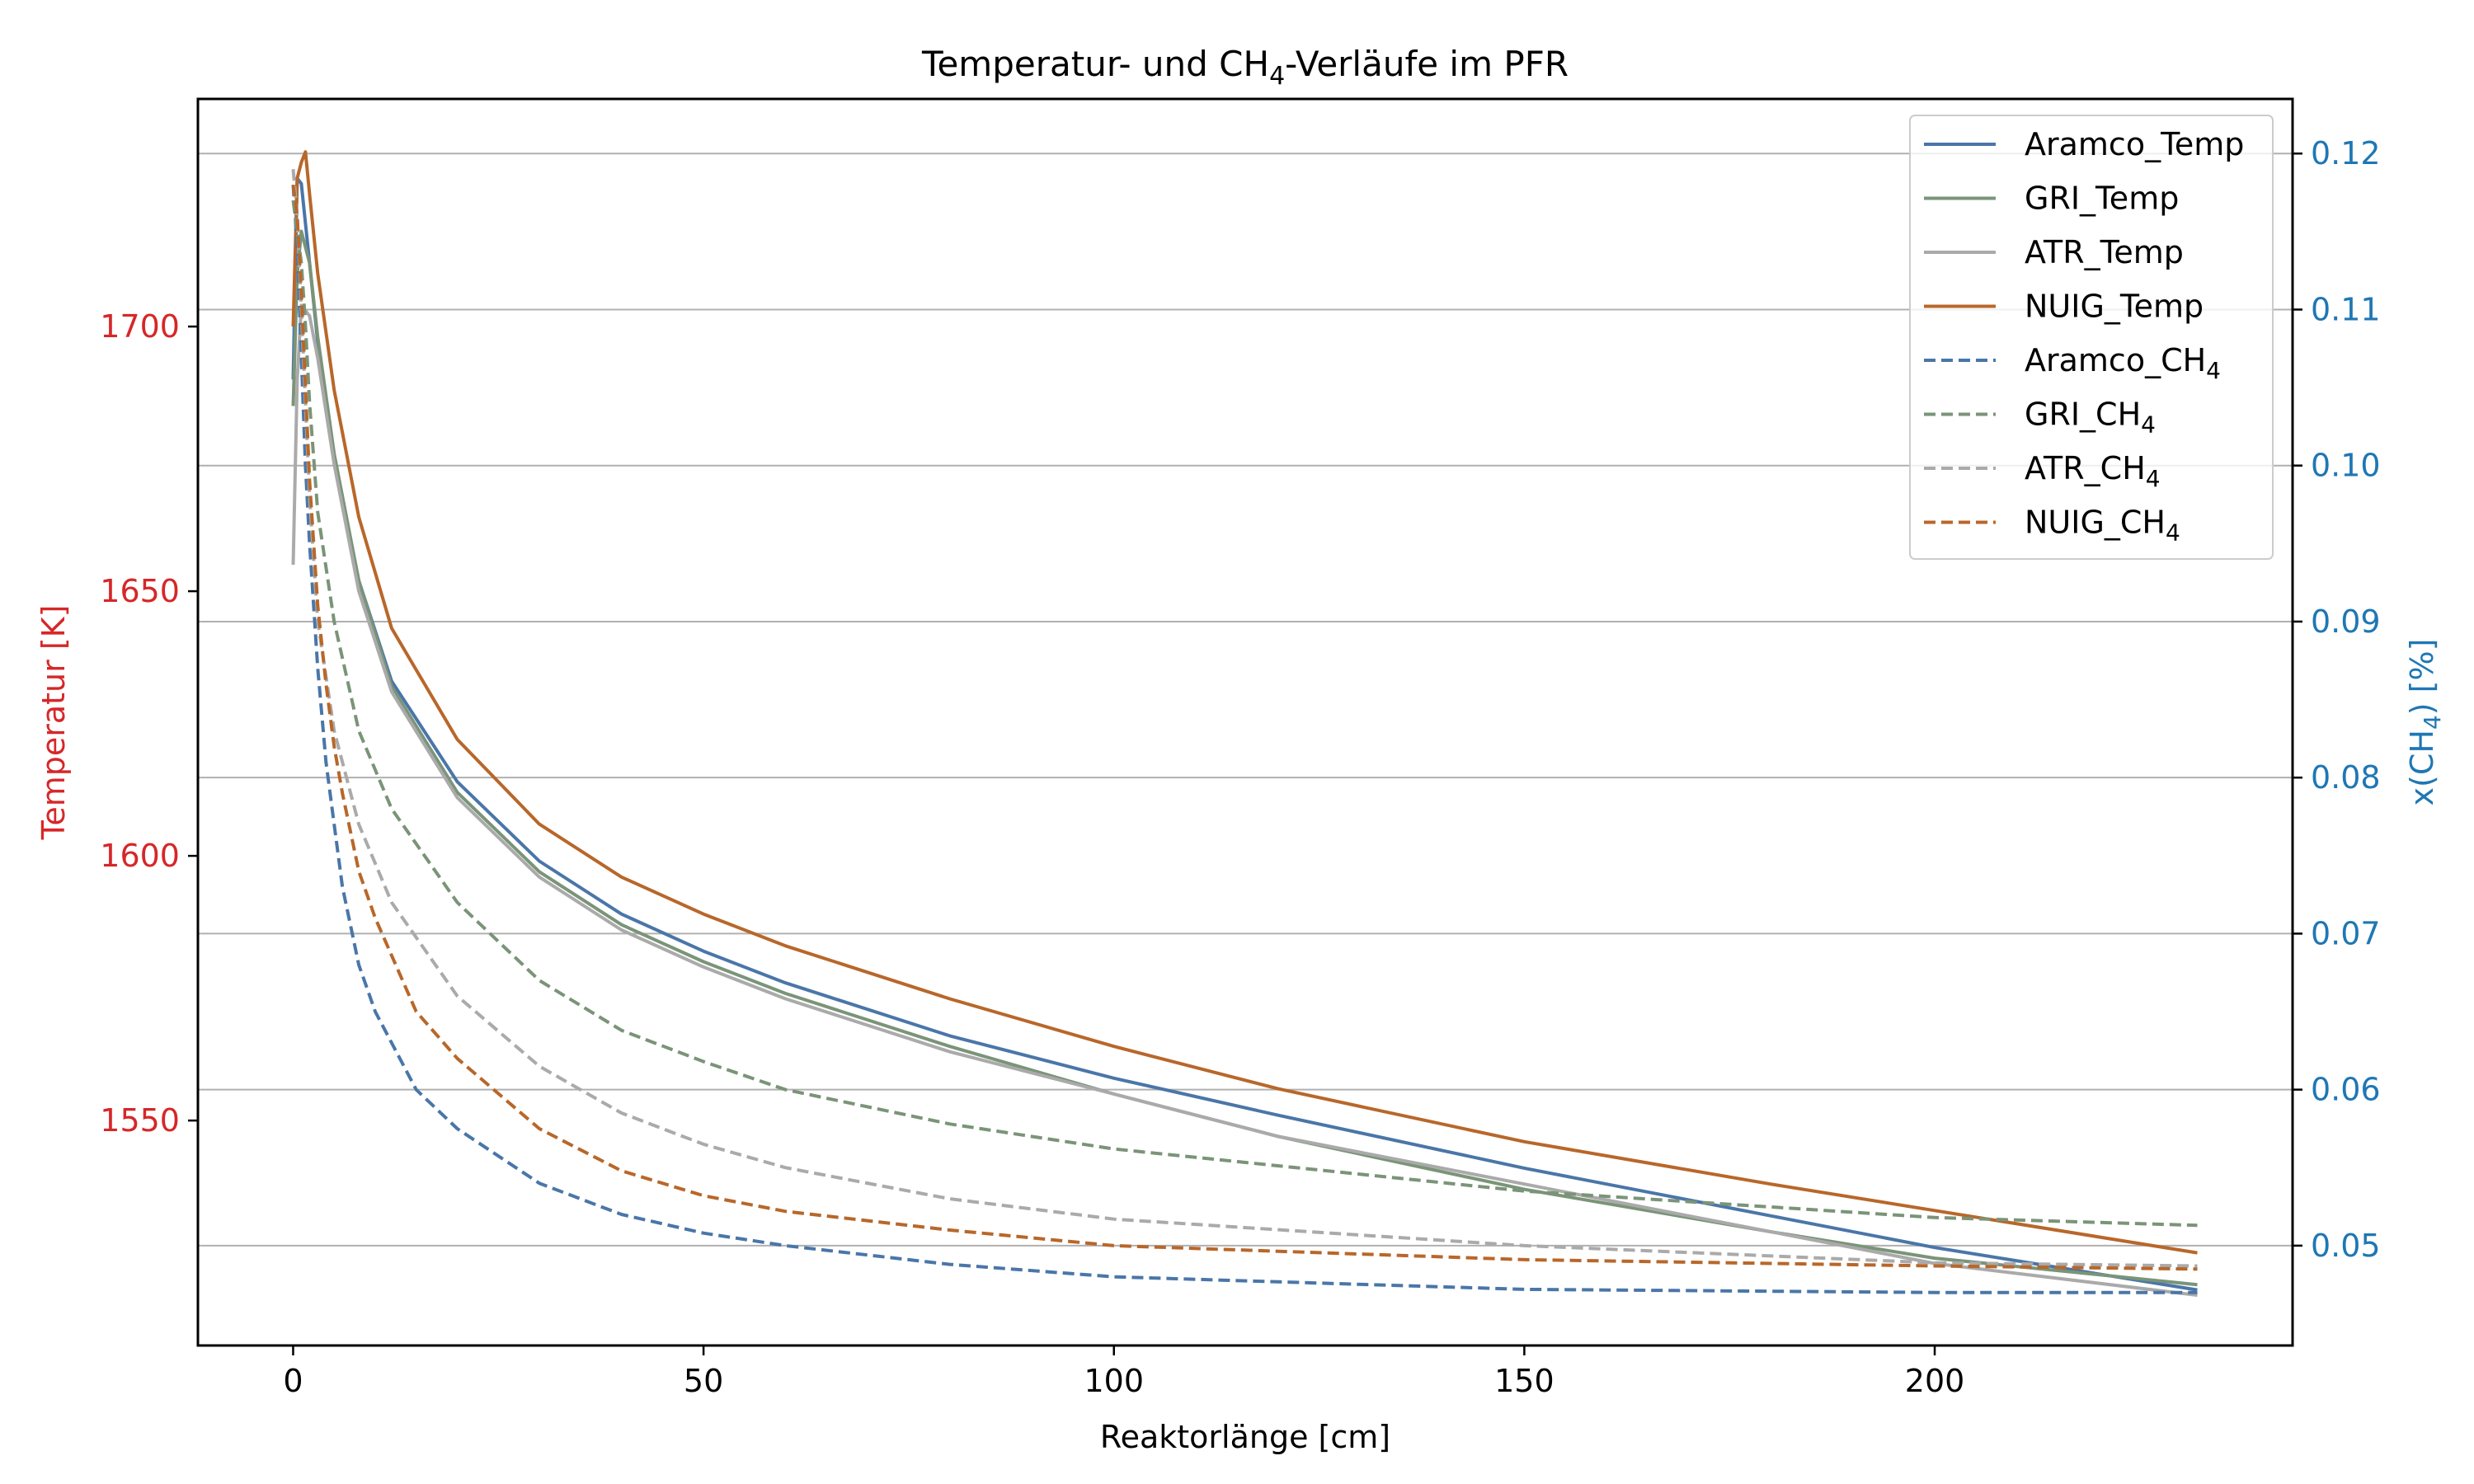 This screenshot has height=1484, width=2474. What do you see at coordinates (2346, 621) in the screenshot?
I see `right-y-tick-label-4: 0.09` at bounding box center [2346, 621].